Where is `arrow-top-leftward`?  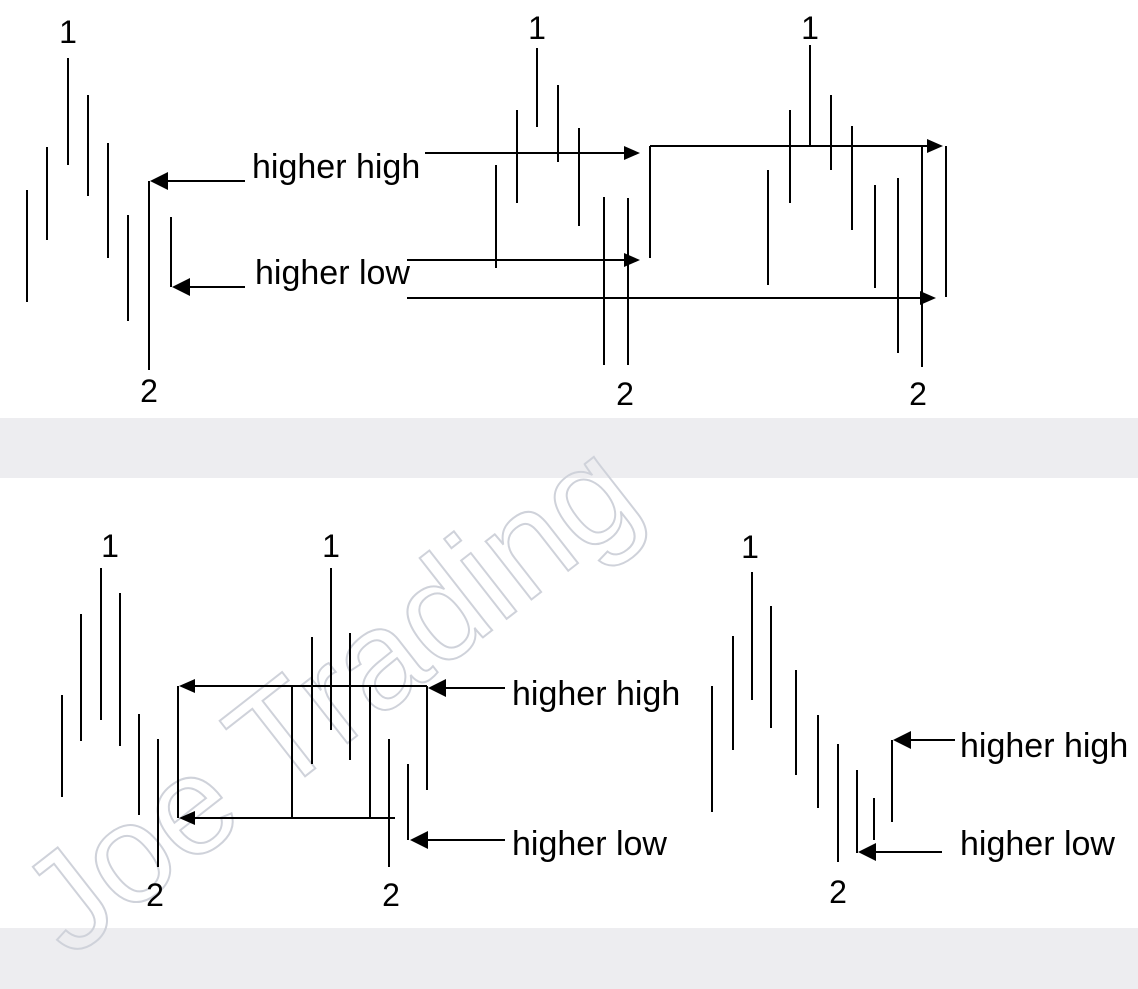 arrow-top-leftward is located at coordinates (303, 686).